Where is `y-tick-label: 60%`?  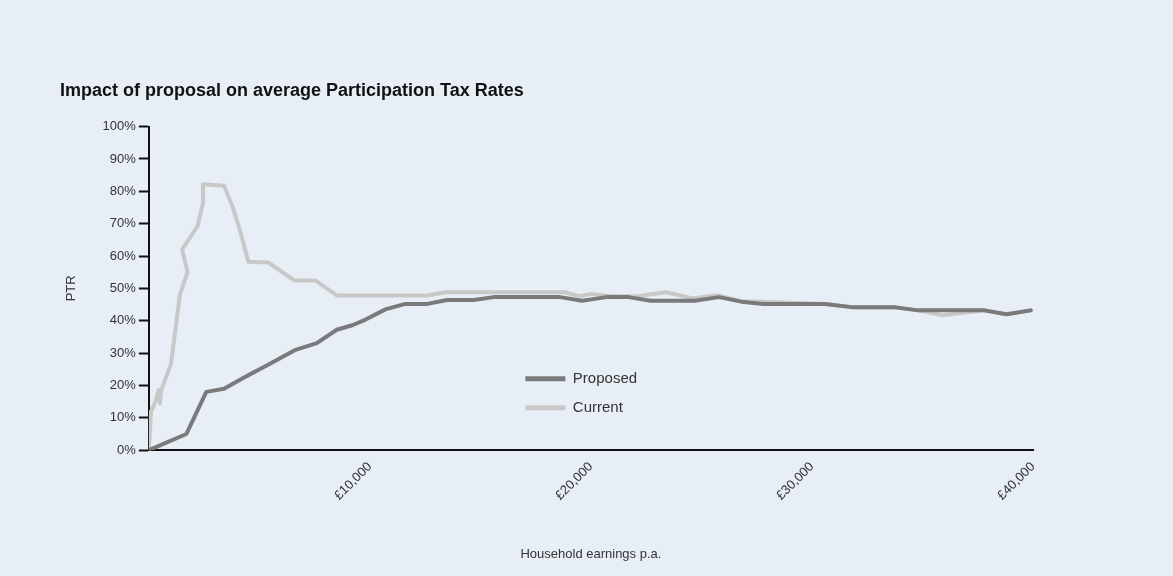
y-tick-label: 60% is located at coordinates (123, 255).